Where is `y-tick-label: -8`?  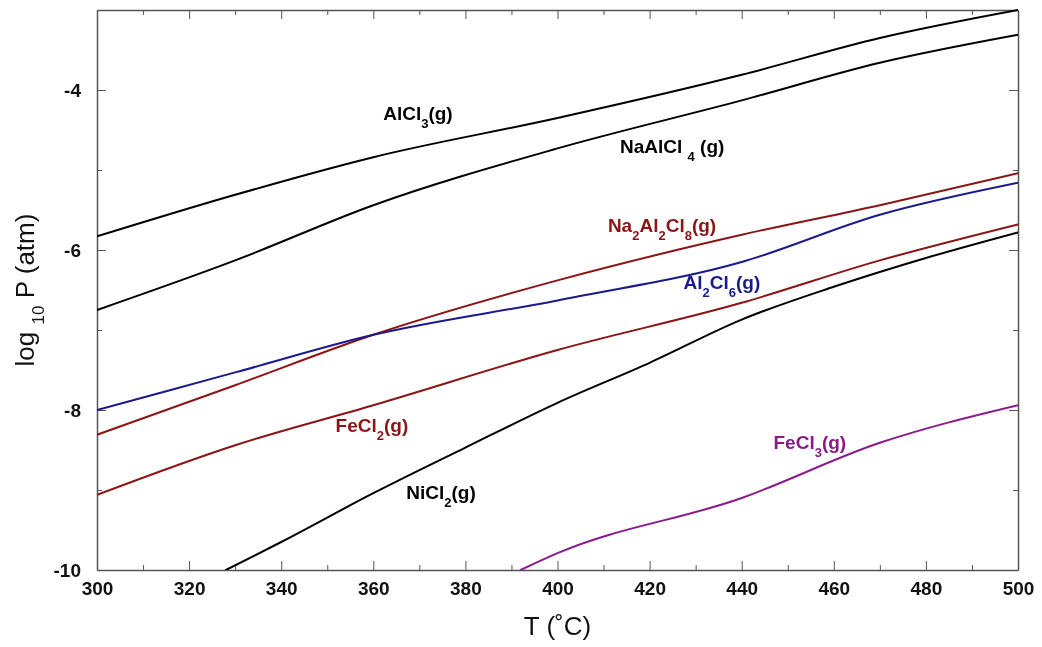 y-tick-label: -8 is located at coordinates (72, 410).